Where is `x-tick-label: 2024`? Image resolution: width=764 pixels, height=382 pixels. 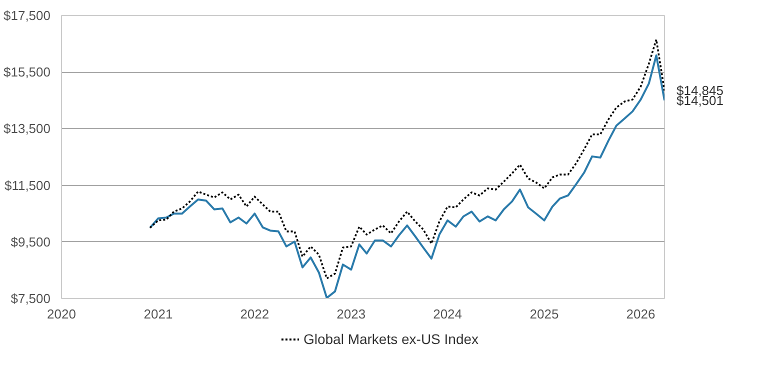
x-tick-label: 2024 is located at coordinates (447, 314).